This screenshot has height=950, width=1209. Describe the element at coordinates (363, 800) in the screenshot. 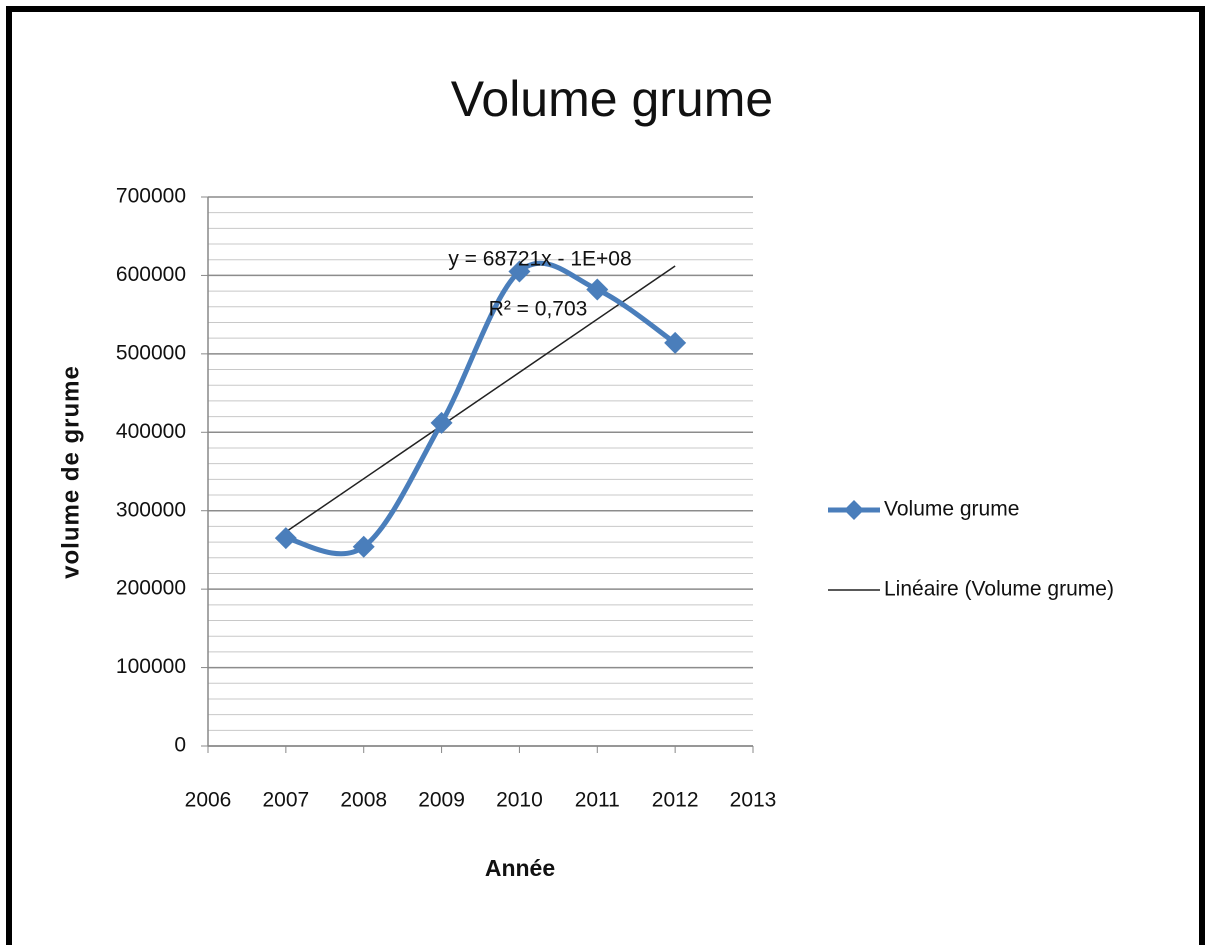

I see `x-tick-label: 2008` at that location.